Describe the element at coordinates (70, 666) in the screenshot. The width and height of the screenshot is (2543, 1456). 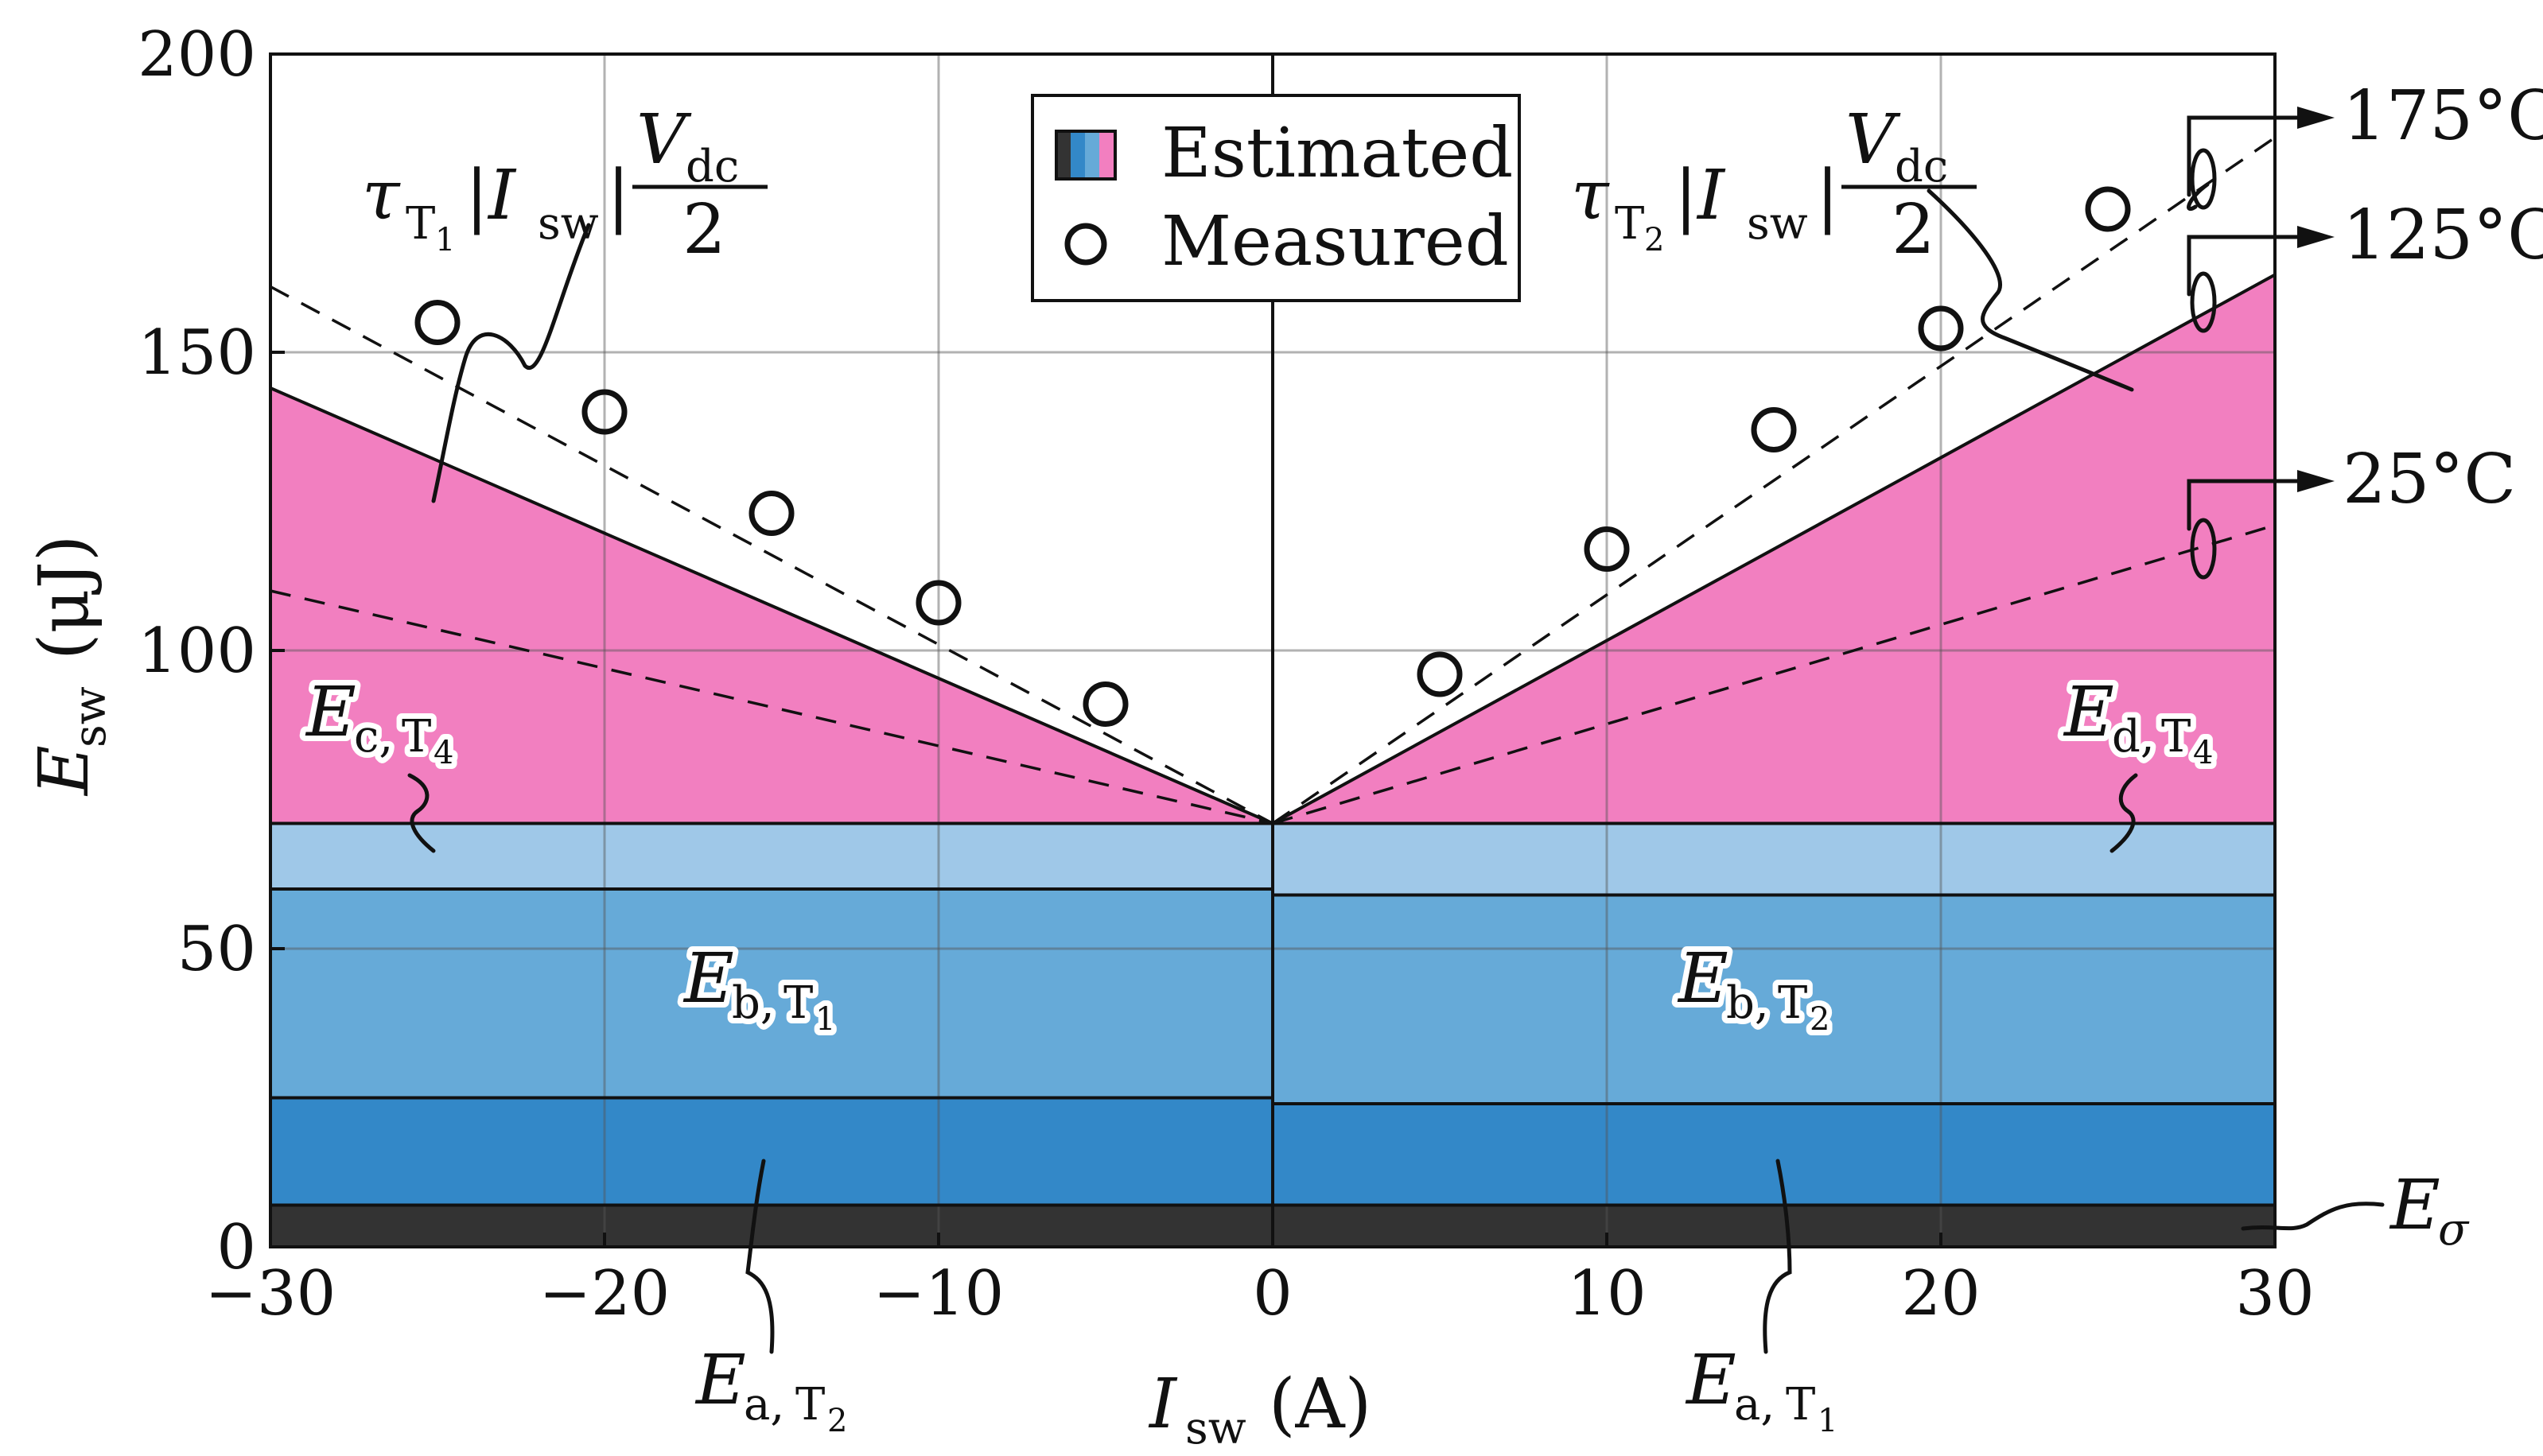
I see `y-axis-label: E sw (μJ)` at that location.